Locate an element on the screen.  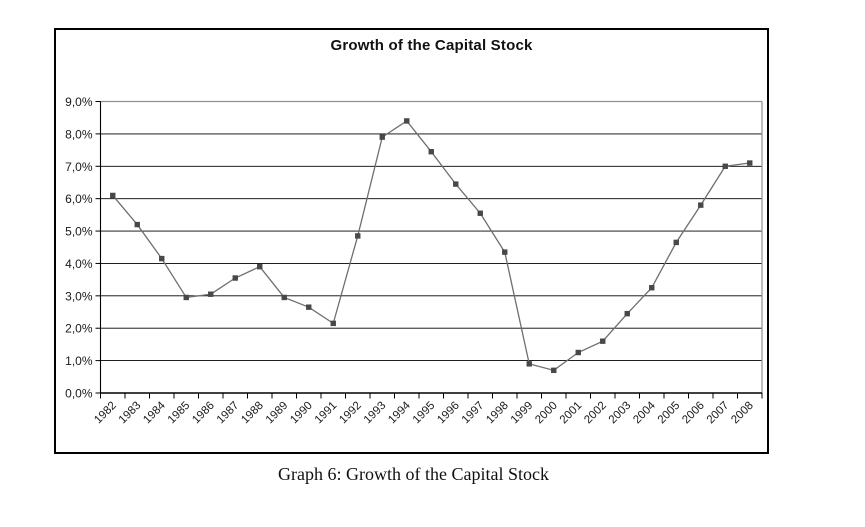
y-tick-label: 4,0% is located at coordinates (79, 264).